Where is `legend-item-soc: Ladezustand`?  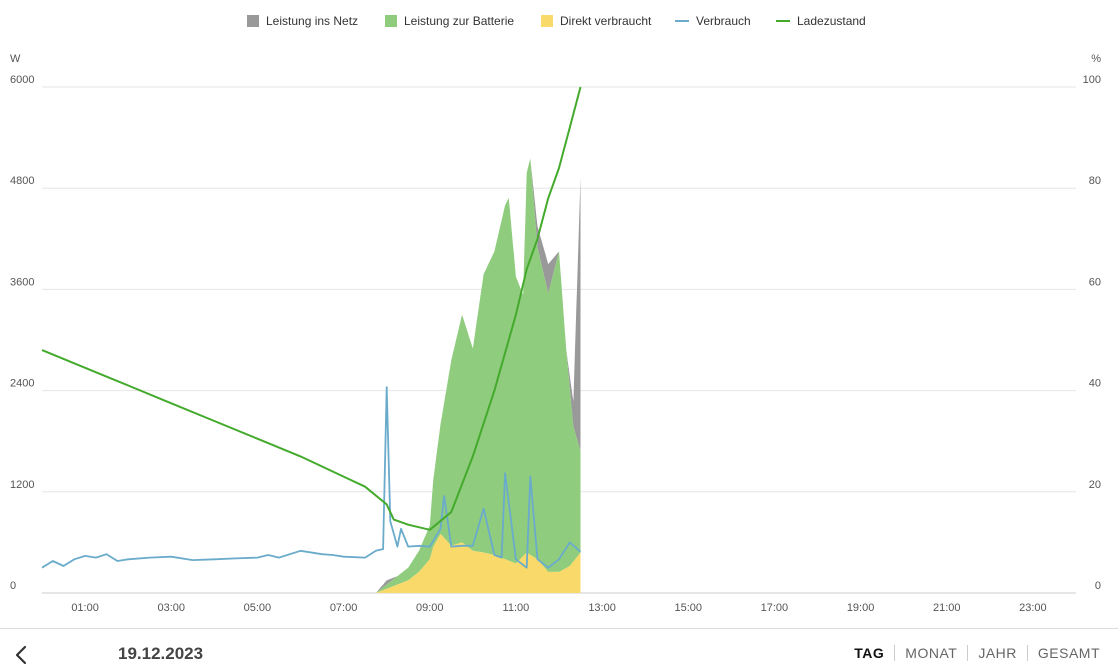 legend-item-soc: Ladezustand is located at coordinates (821, 21).